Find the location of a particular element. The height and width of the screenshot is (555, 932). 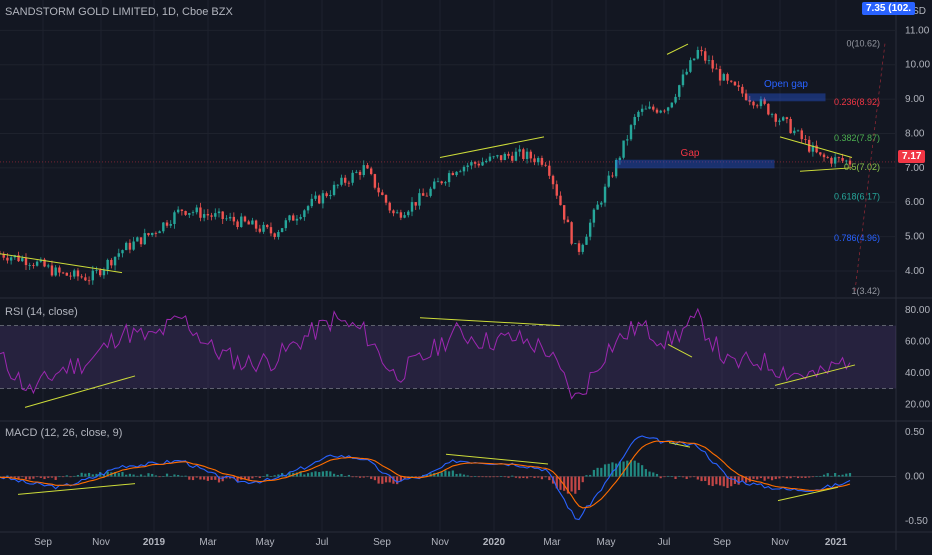

fib-level-label: 0.5(7.02) is located at coordinates (862, 167).